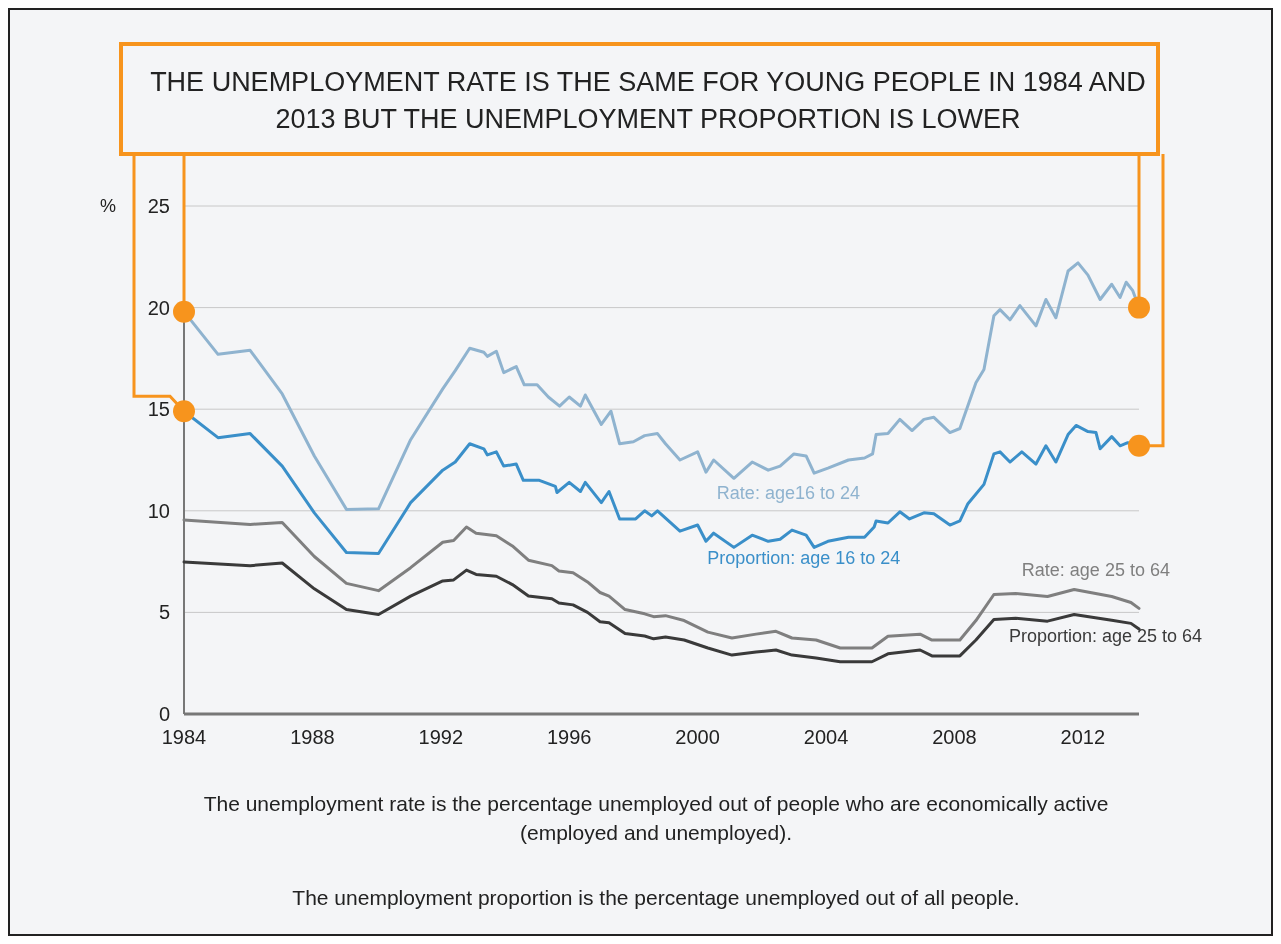  I want to click on y-tick-label: 0, so click(164, 714).